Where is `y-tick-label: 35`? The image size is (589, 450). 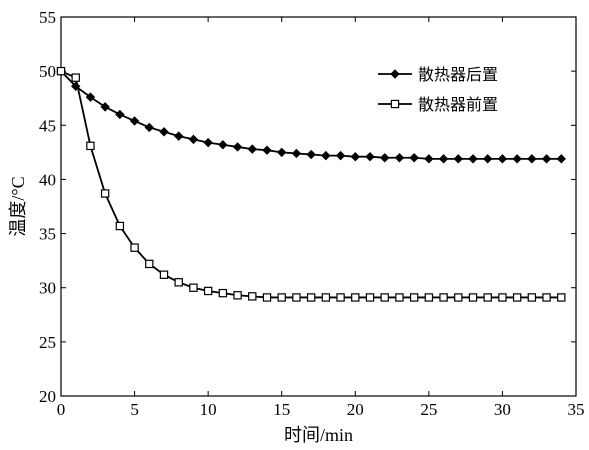
y-tick-label: 35 is located at coordinates (47, 234).